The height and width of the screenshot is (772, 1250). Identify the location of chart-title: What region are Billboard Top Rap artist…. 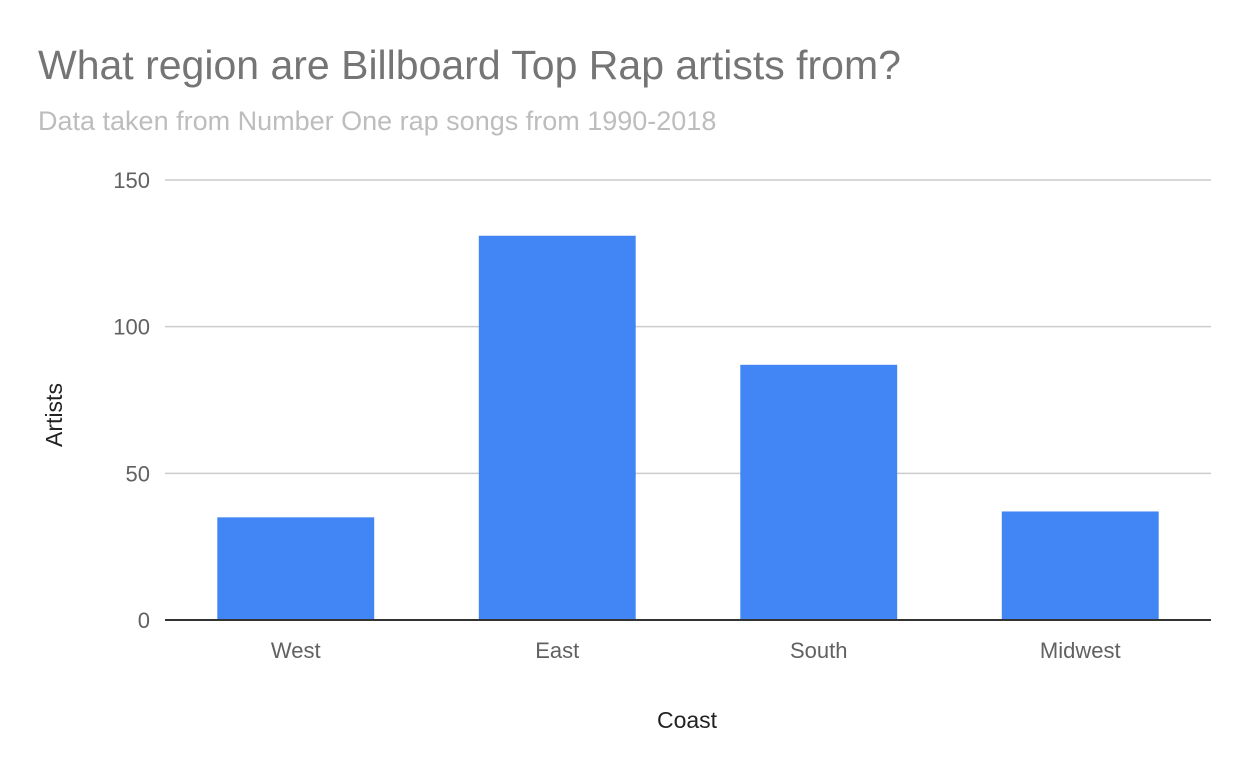
(469, 65).